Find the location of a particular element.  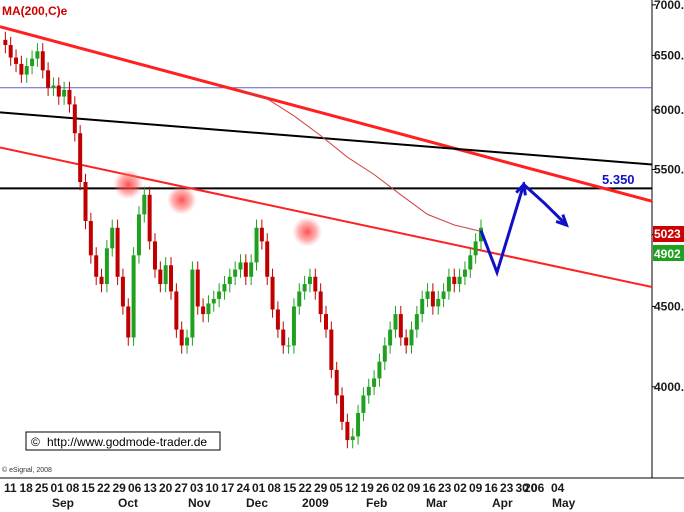

y-tick-label: 6000. is located at coordinates (669, 110).